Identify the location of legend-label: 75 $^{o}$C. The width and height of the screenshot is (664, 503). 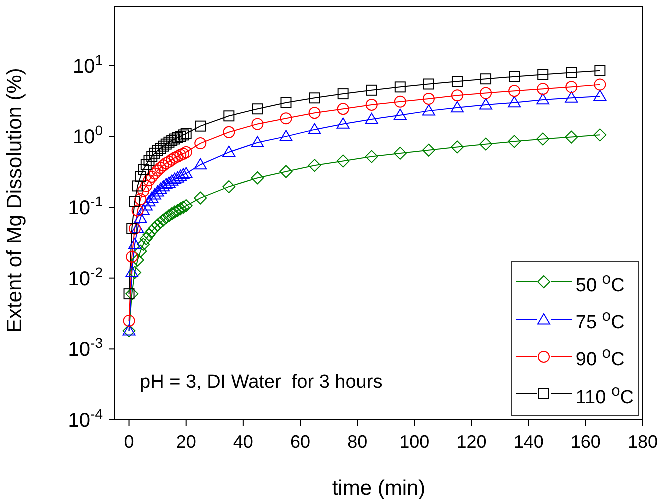
(600, 321).